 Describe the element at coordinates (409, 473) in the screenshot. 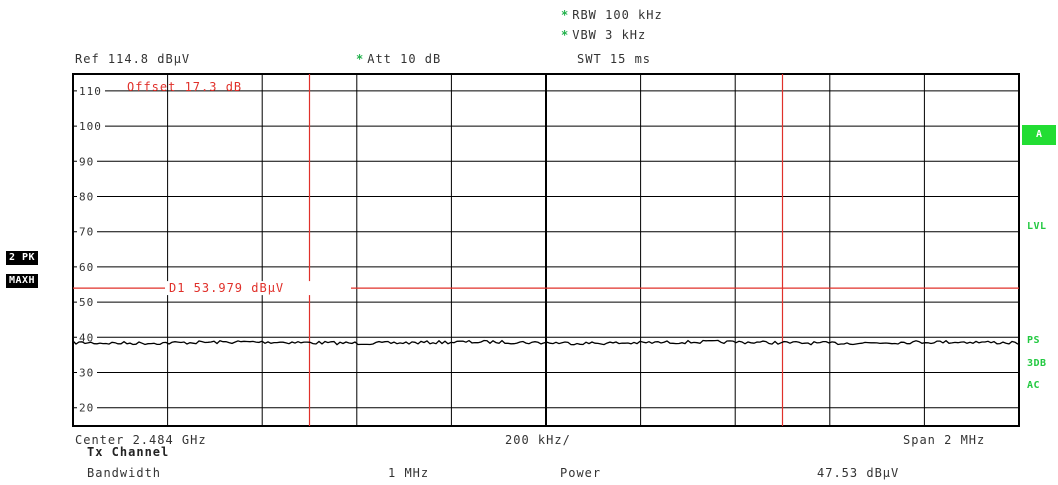

I see `bandwidth-value: 1 MHz` at that location.